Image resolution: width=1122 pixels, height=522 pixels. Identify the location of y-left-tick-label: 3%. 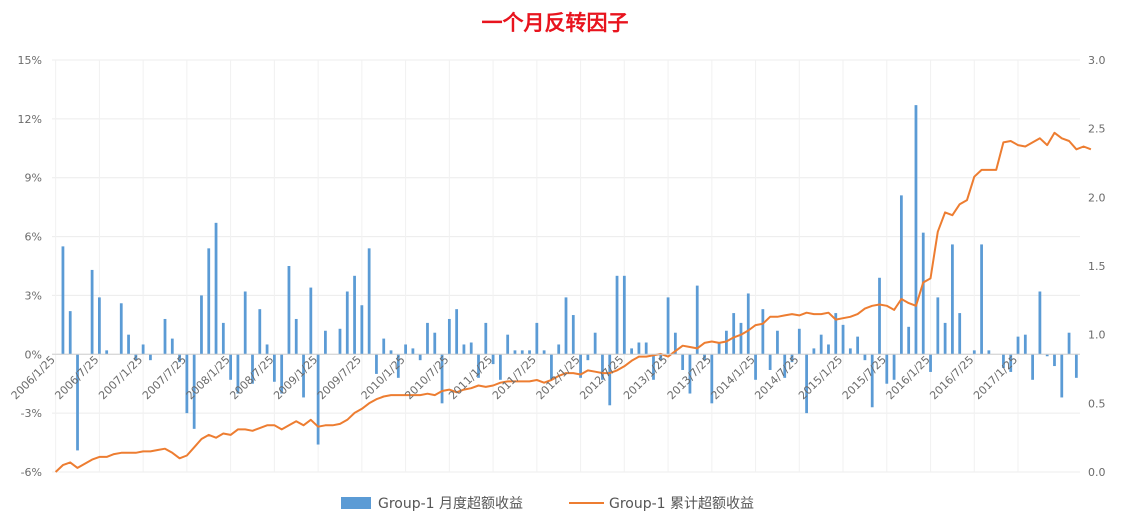
(33, 295).